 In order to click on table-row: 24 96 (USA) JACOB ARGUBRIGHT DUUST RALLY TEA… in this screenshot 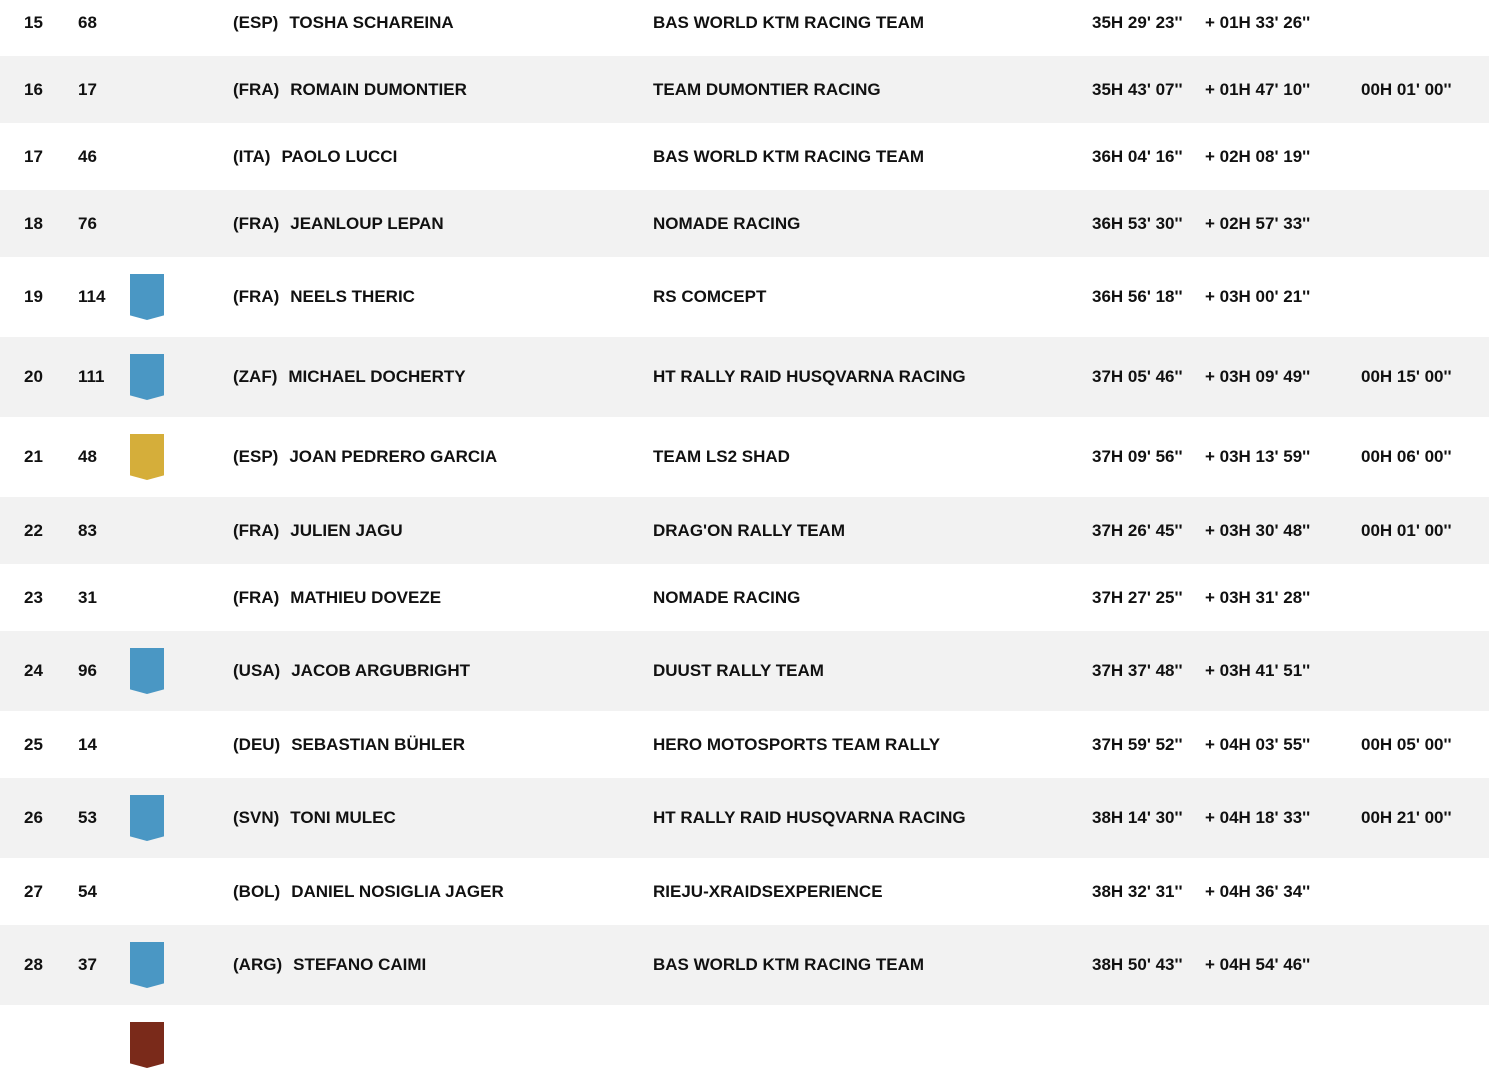, I will do `click(744, 671)`.